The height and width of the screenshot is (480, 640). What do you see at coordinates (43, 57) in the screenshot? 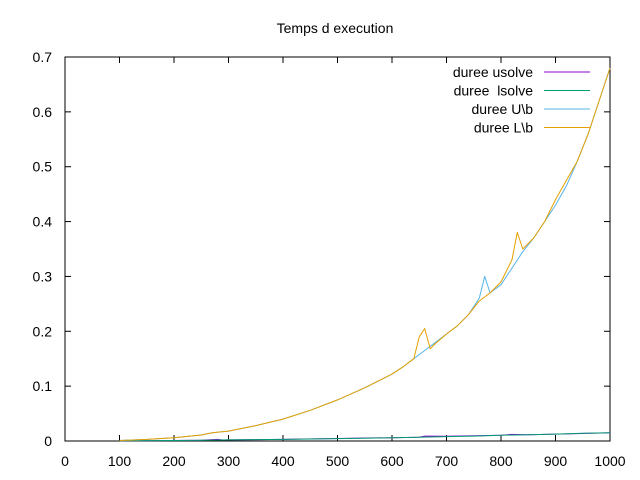
I see `y-tick-label: 0.7` at bounding box center [43, 57].